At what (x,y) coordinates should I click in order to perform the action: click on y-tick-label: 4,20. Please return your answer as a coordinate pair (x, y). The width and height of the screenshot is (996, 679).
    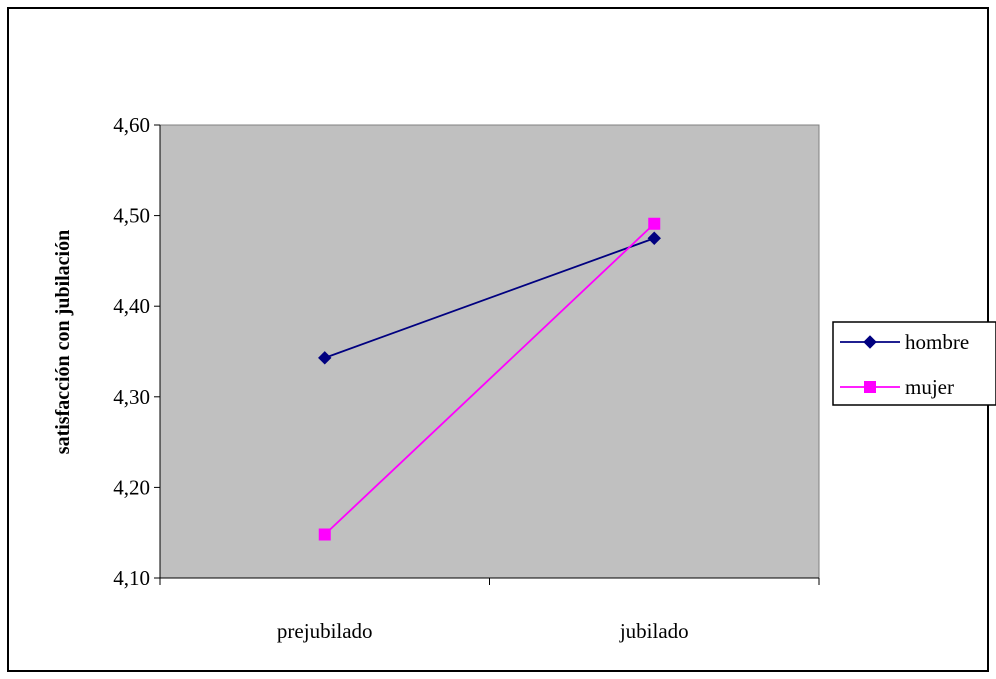
    Looking at the image, I should click on (131, 487).